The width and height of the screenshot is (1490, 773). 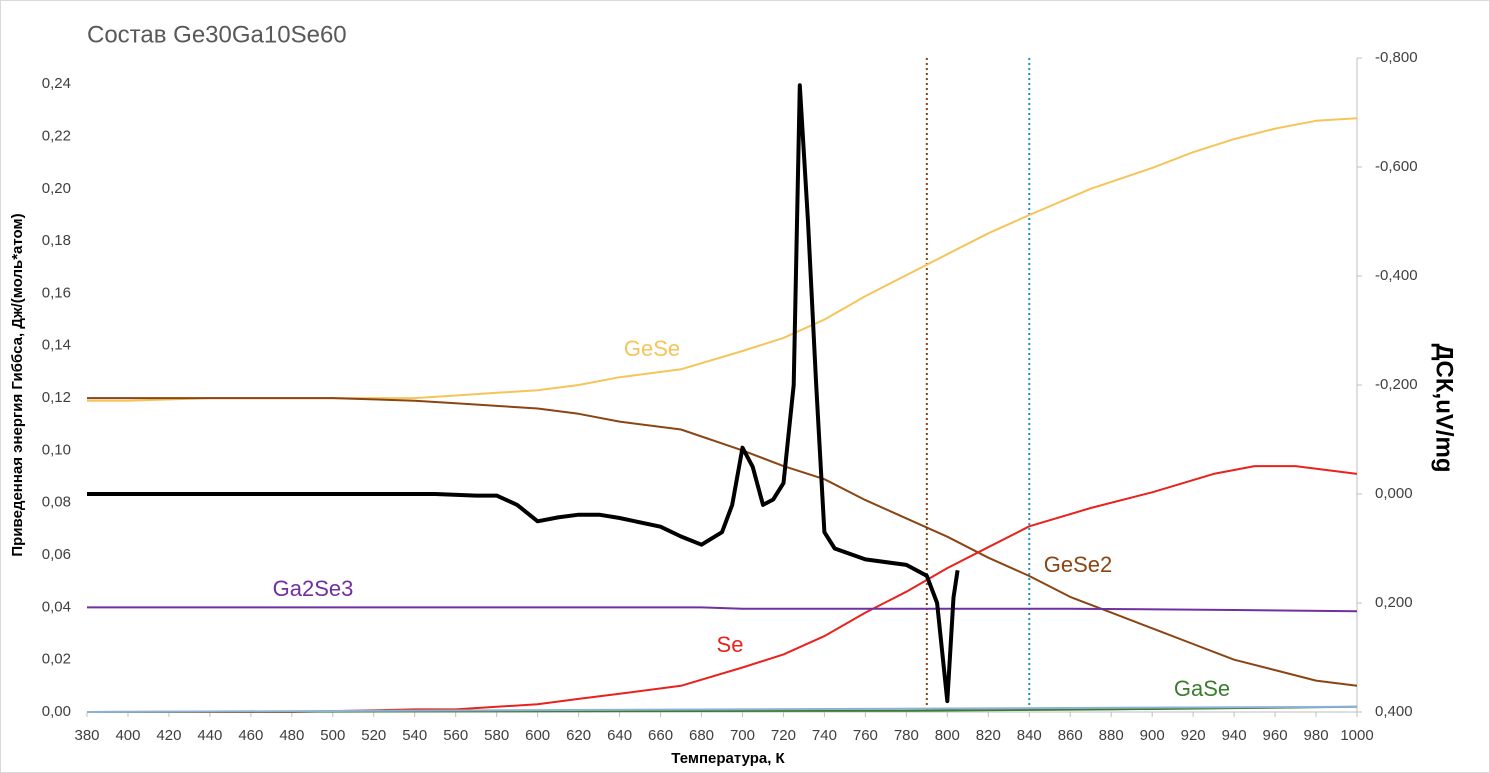 I want to click on x-tick-label: 940, so click(x=1234, y=735).